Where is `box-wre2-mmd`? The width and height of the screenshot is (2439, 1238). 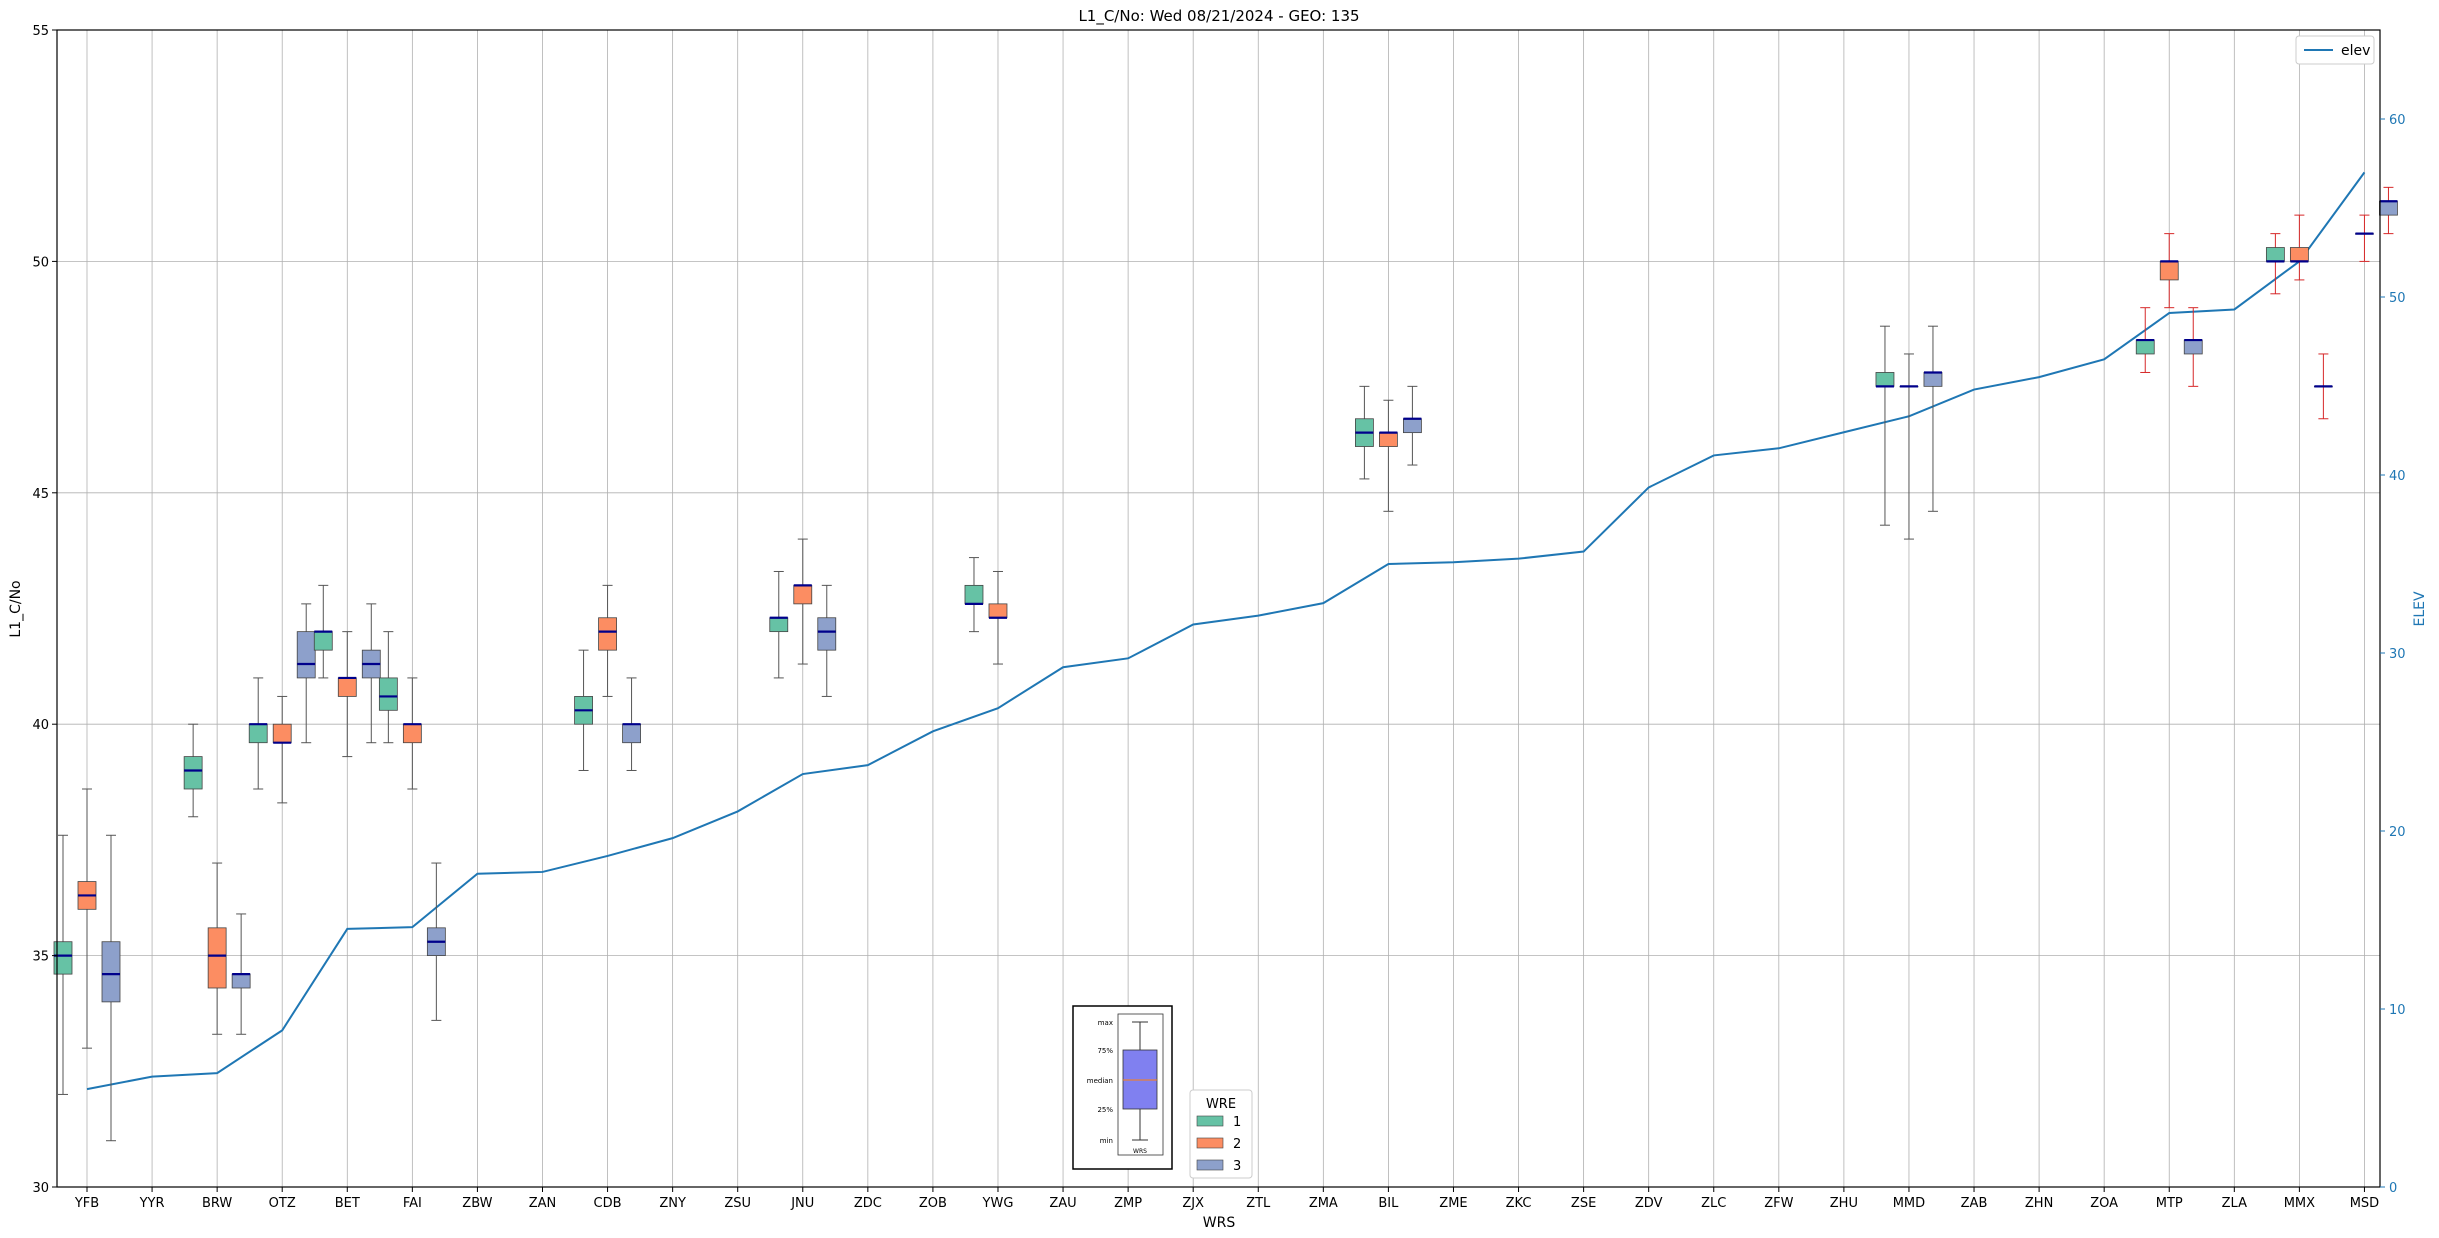
box-wre2-mmd is located at coordinates (1909, 446).